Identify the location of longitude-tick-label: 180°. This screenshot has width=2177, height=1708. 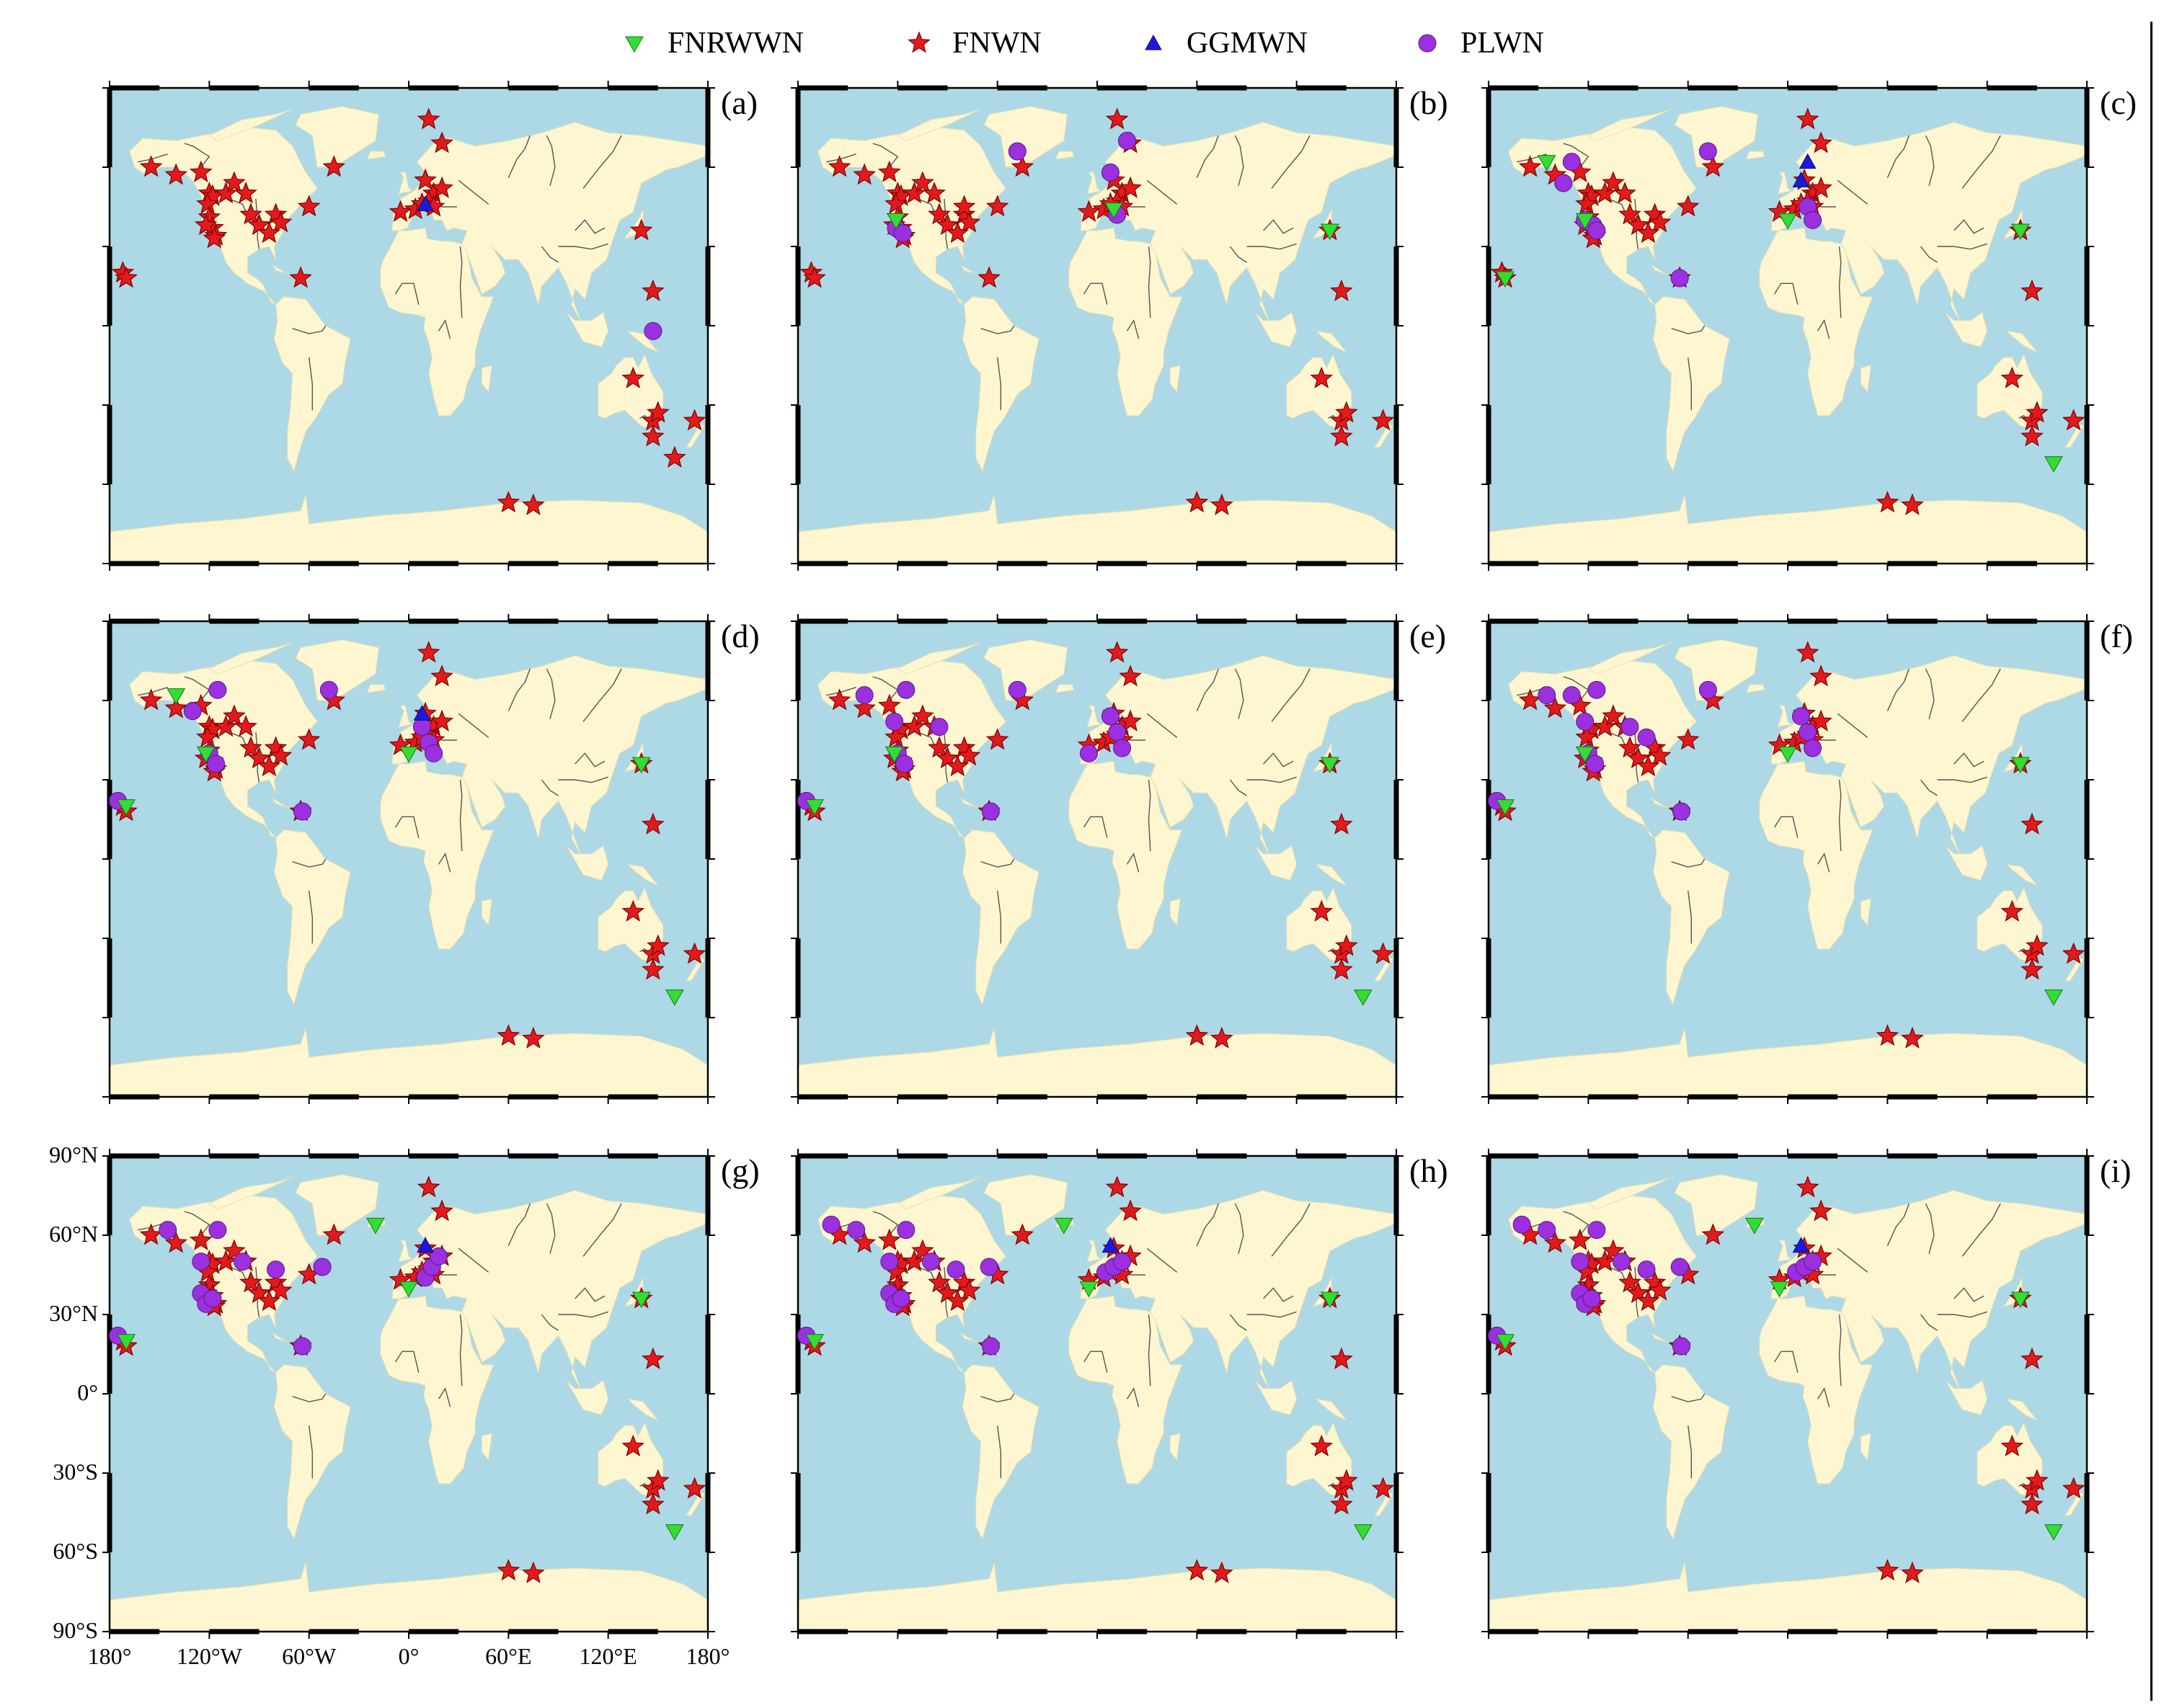
(109, 1656).